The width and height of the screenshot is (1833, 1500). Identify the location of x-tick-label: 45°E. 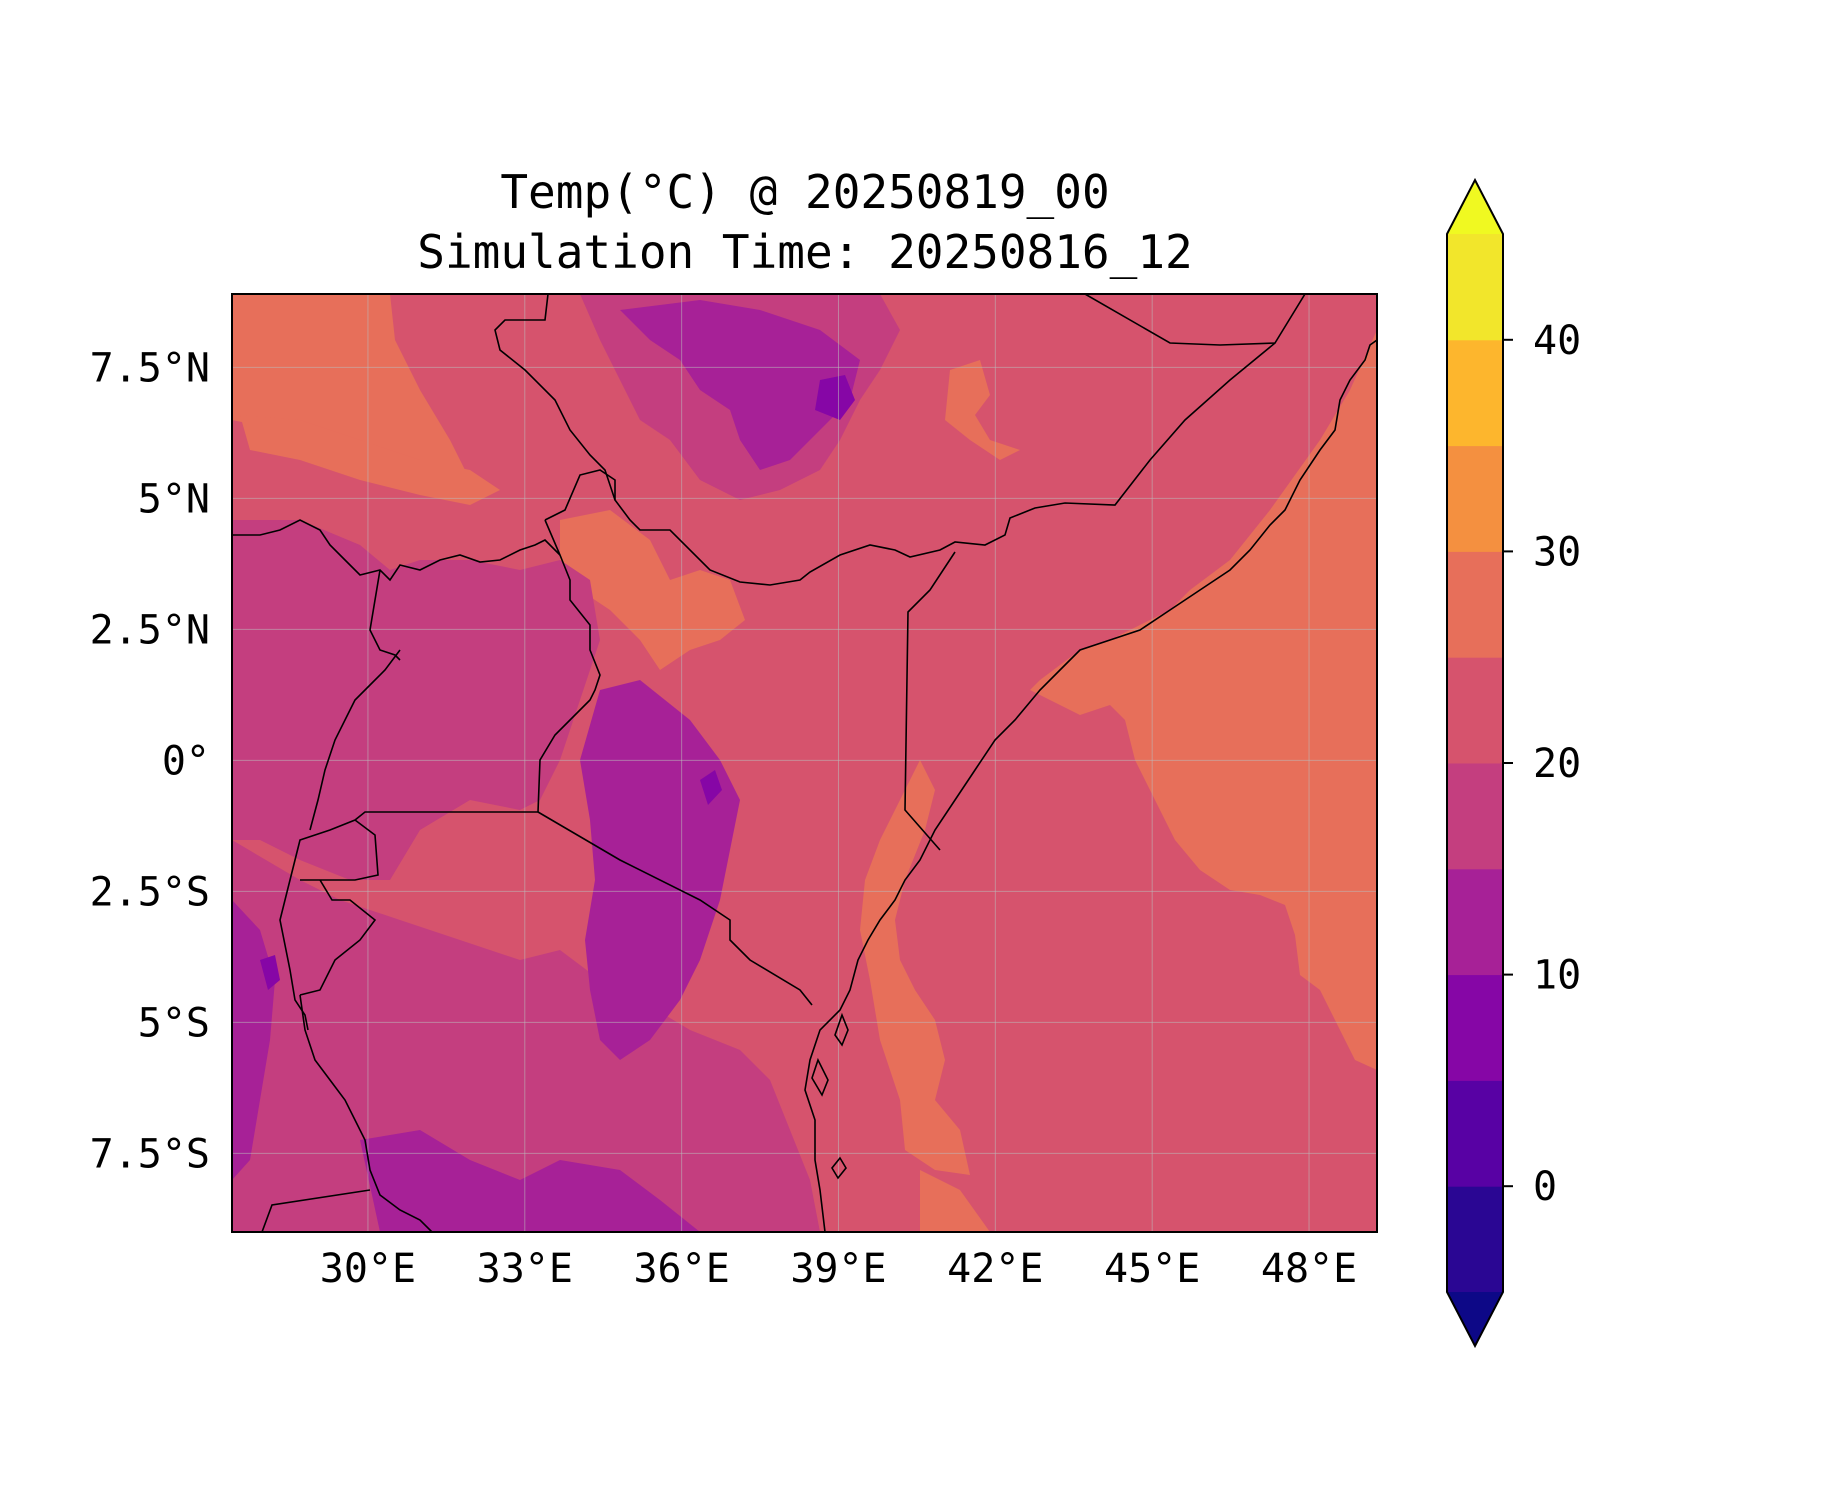
(1152, 1269).